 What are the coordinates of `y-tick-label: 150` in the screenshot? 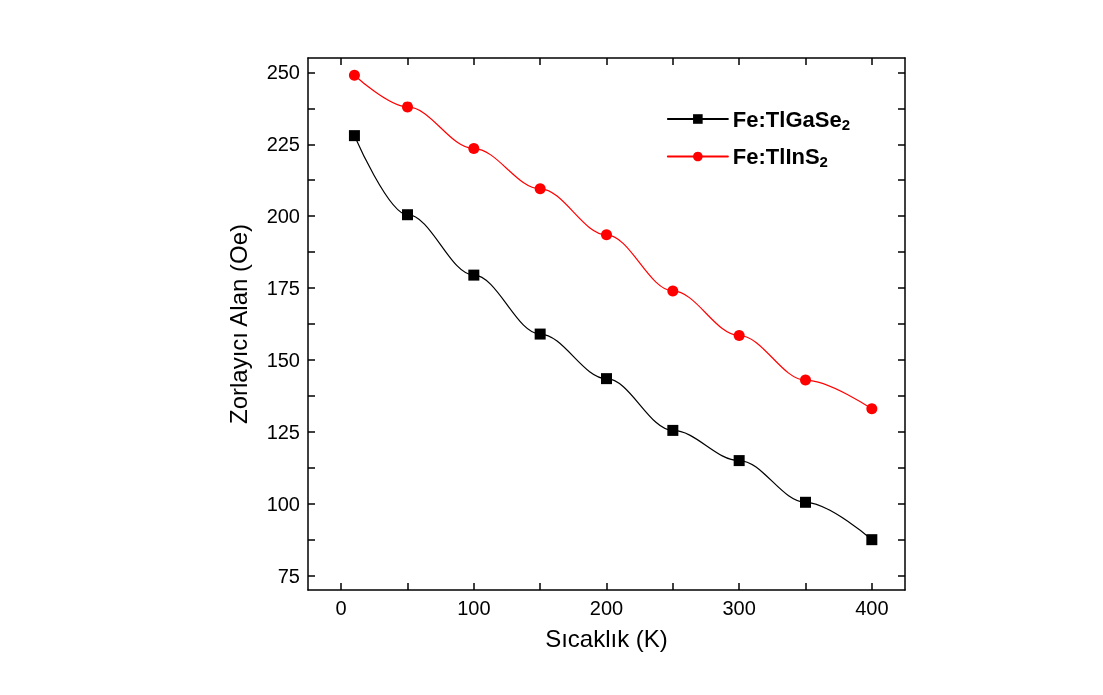 It's located at (283, 359).